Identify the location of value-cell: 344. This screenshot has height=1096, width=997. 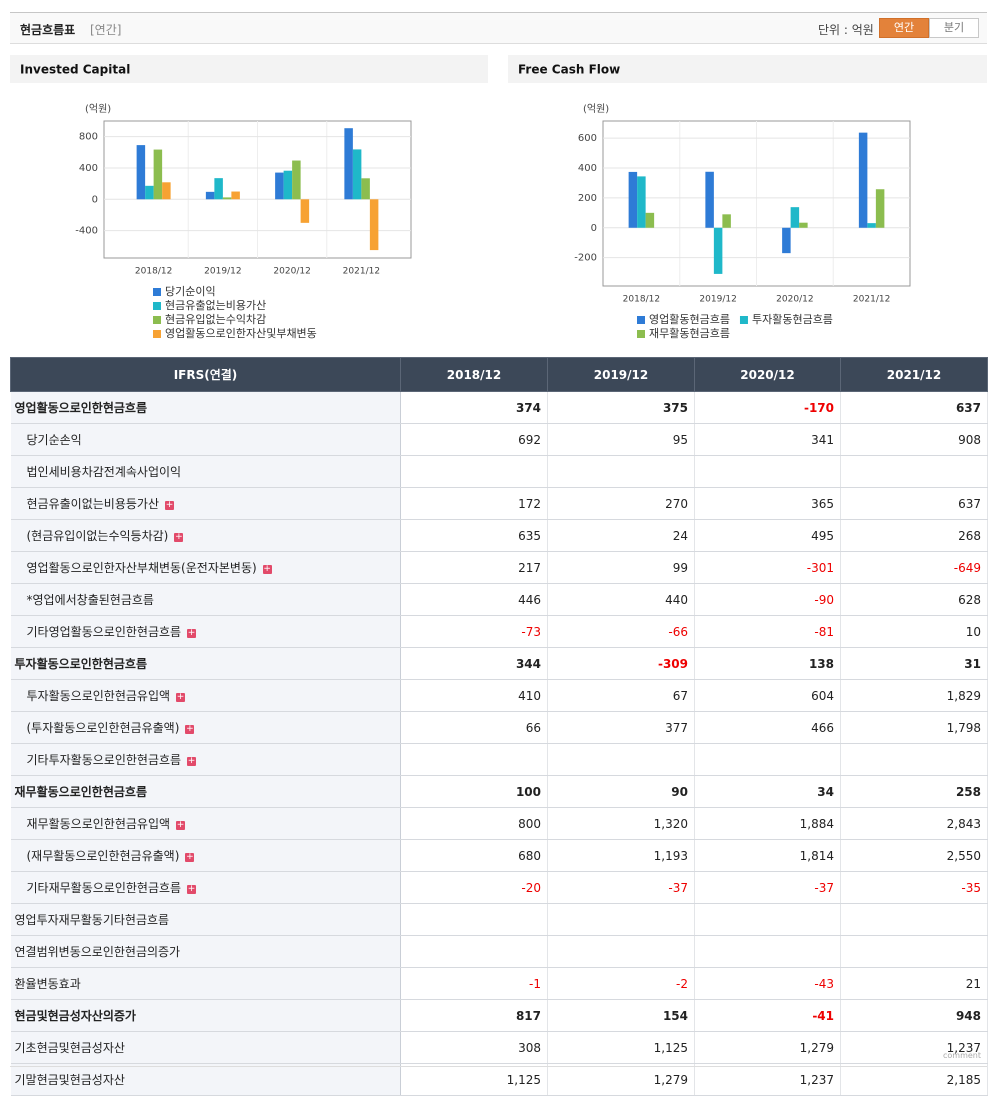
(474, 663).